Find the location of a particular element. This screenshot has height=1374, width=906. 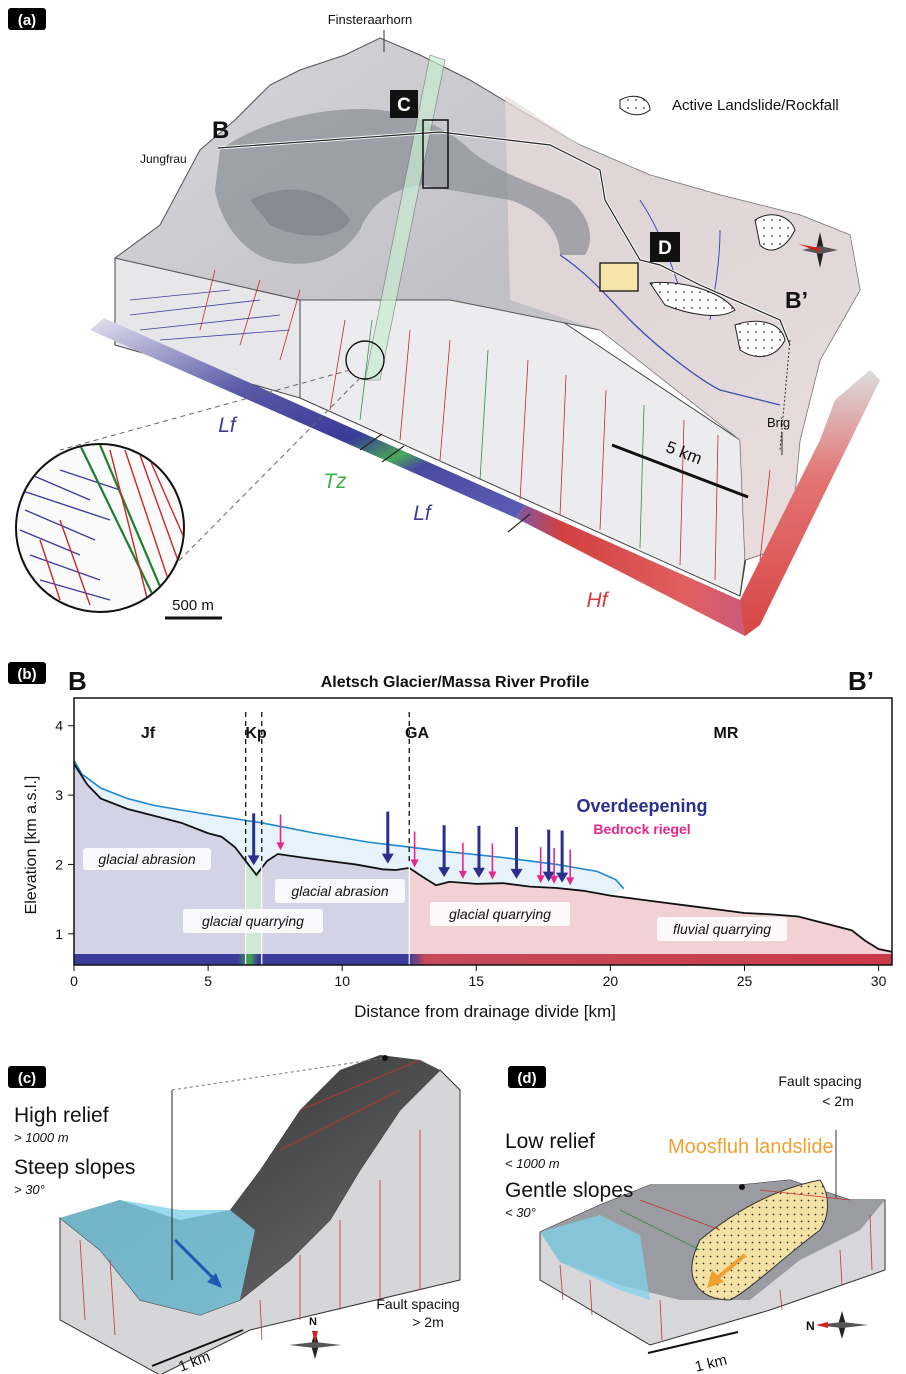

bedrock-fill-lf is located at coordinates (242, 864).